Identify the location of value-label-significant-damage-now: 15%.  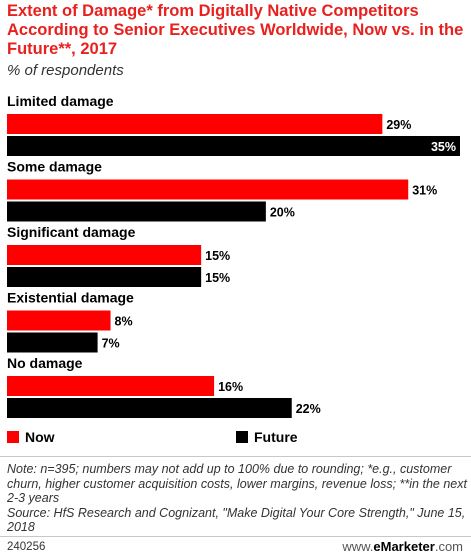
(217, 256).